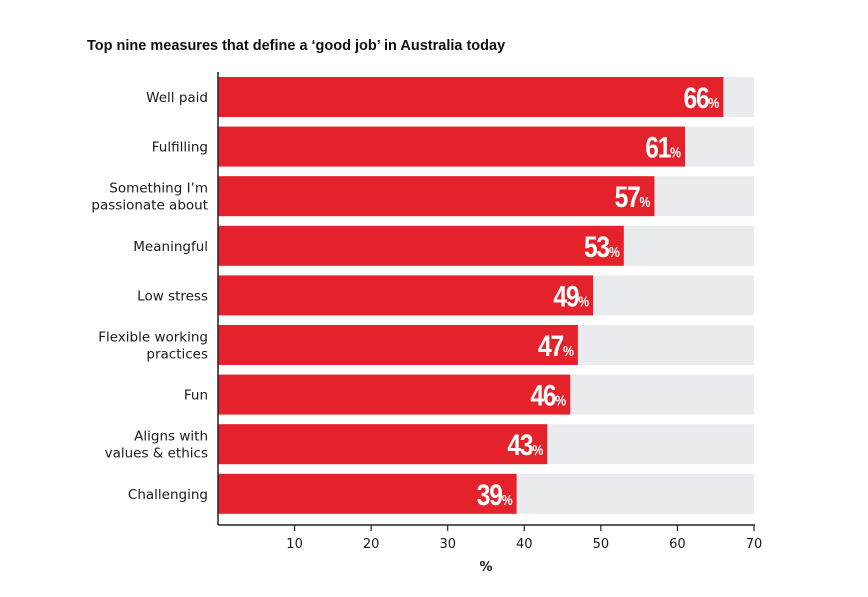 Image resolution: width=868 pixels, height=597 pixels. Describe the element at coordinates (149, 206) in the screenshot. I see `category-label: passionate about` at that location.